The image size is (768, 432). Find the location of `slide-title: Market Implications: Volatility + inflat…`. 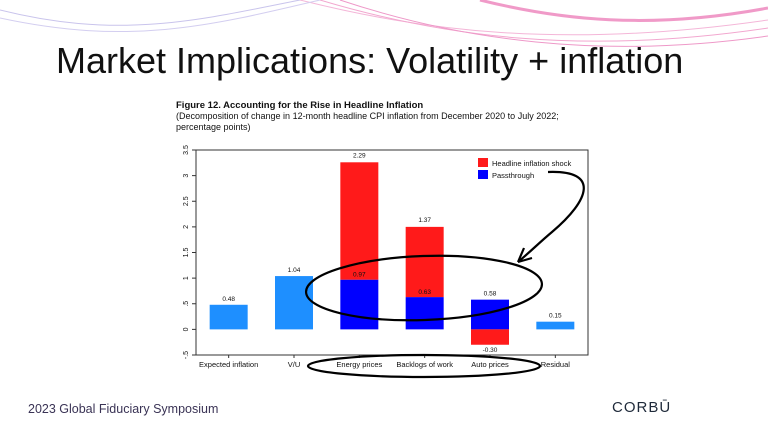

slide-title: Market Implications: Volatility + inflat… is located at coordinates (370, 60).